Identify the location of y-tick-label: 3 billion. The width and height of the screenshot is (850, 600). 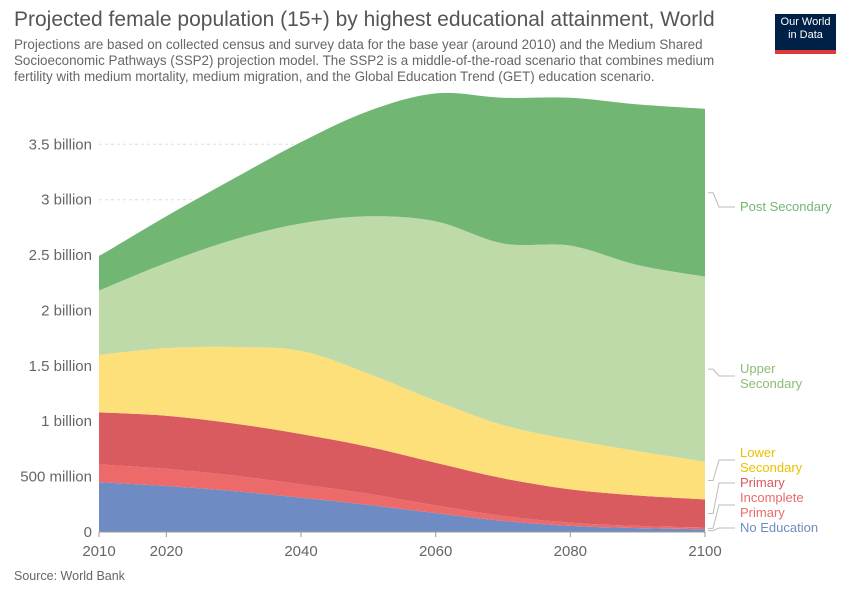
(66, 200).